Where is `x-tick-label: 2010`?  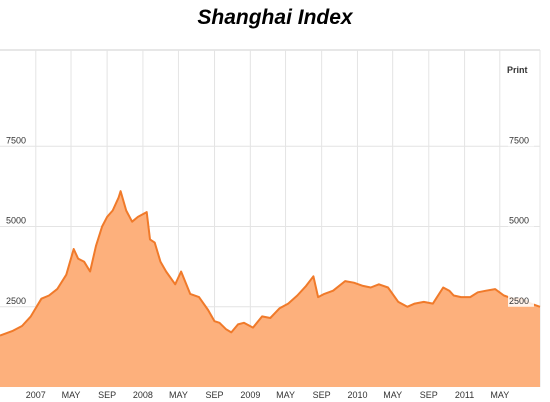
x-tick-label: 2010 is located at coordinates (357, 395).